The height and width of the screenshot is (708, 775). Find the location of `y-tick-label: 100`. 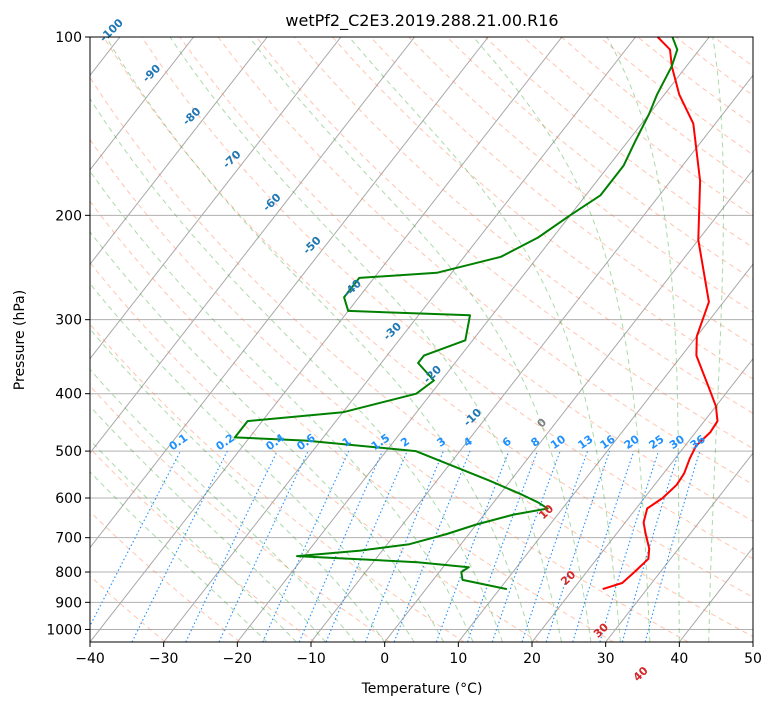

y-tick-label: 100 is located at coordinates (68, 38).